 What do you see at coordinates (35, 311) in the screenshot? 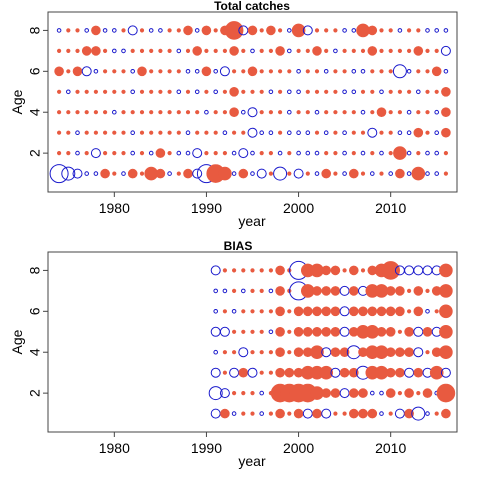
I see `y-tick-label: 6` at bounding box center [35, 311].